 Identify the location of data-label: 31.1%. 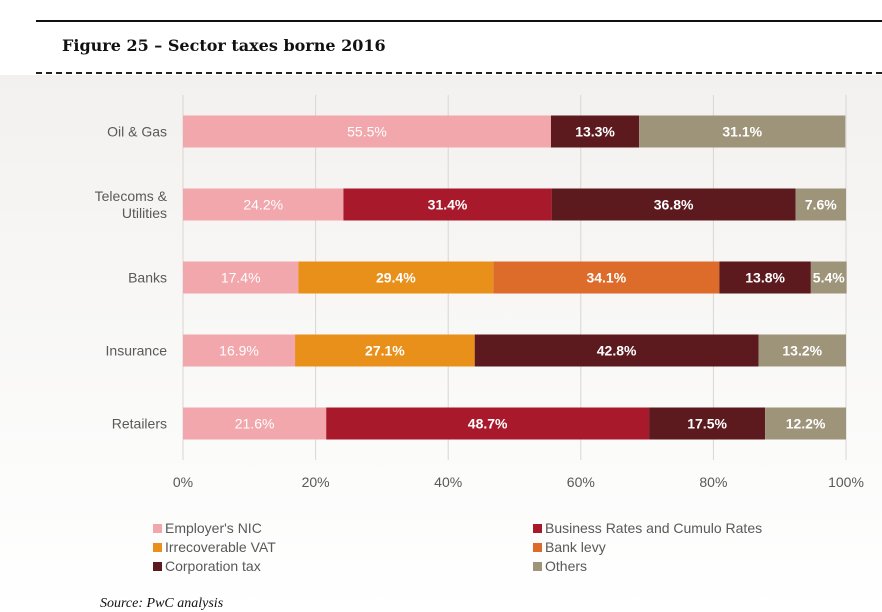
(742, 132).